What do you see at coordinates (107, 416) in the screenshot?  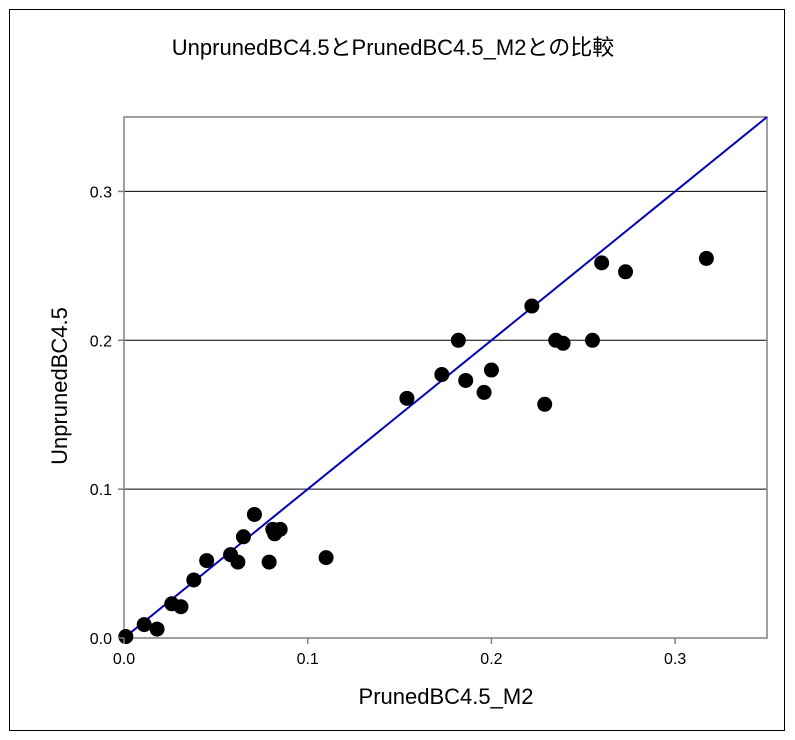 I see `y-axis-ticks: 0.0 0.1 0.2 0.3` at bounding box center [107, 416].